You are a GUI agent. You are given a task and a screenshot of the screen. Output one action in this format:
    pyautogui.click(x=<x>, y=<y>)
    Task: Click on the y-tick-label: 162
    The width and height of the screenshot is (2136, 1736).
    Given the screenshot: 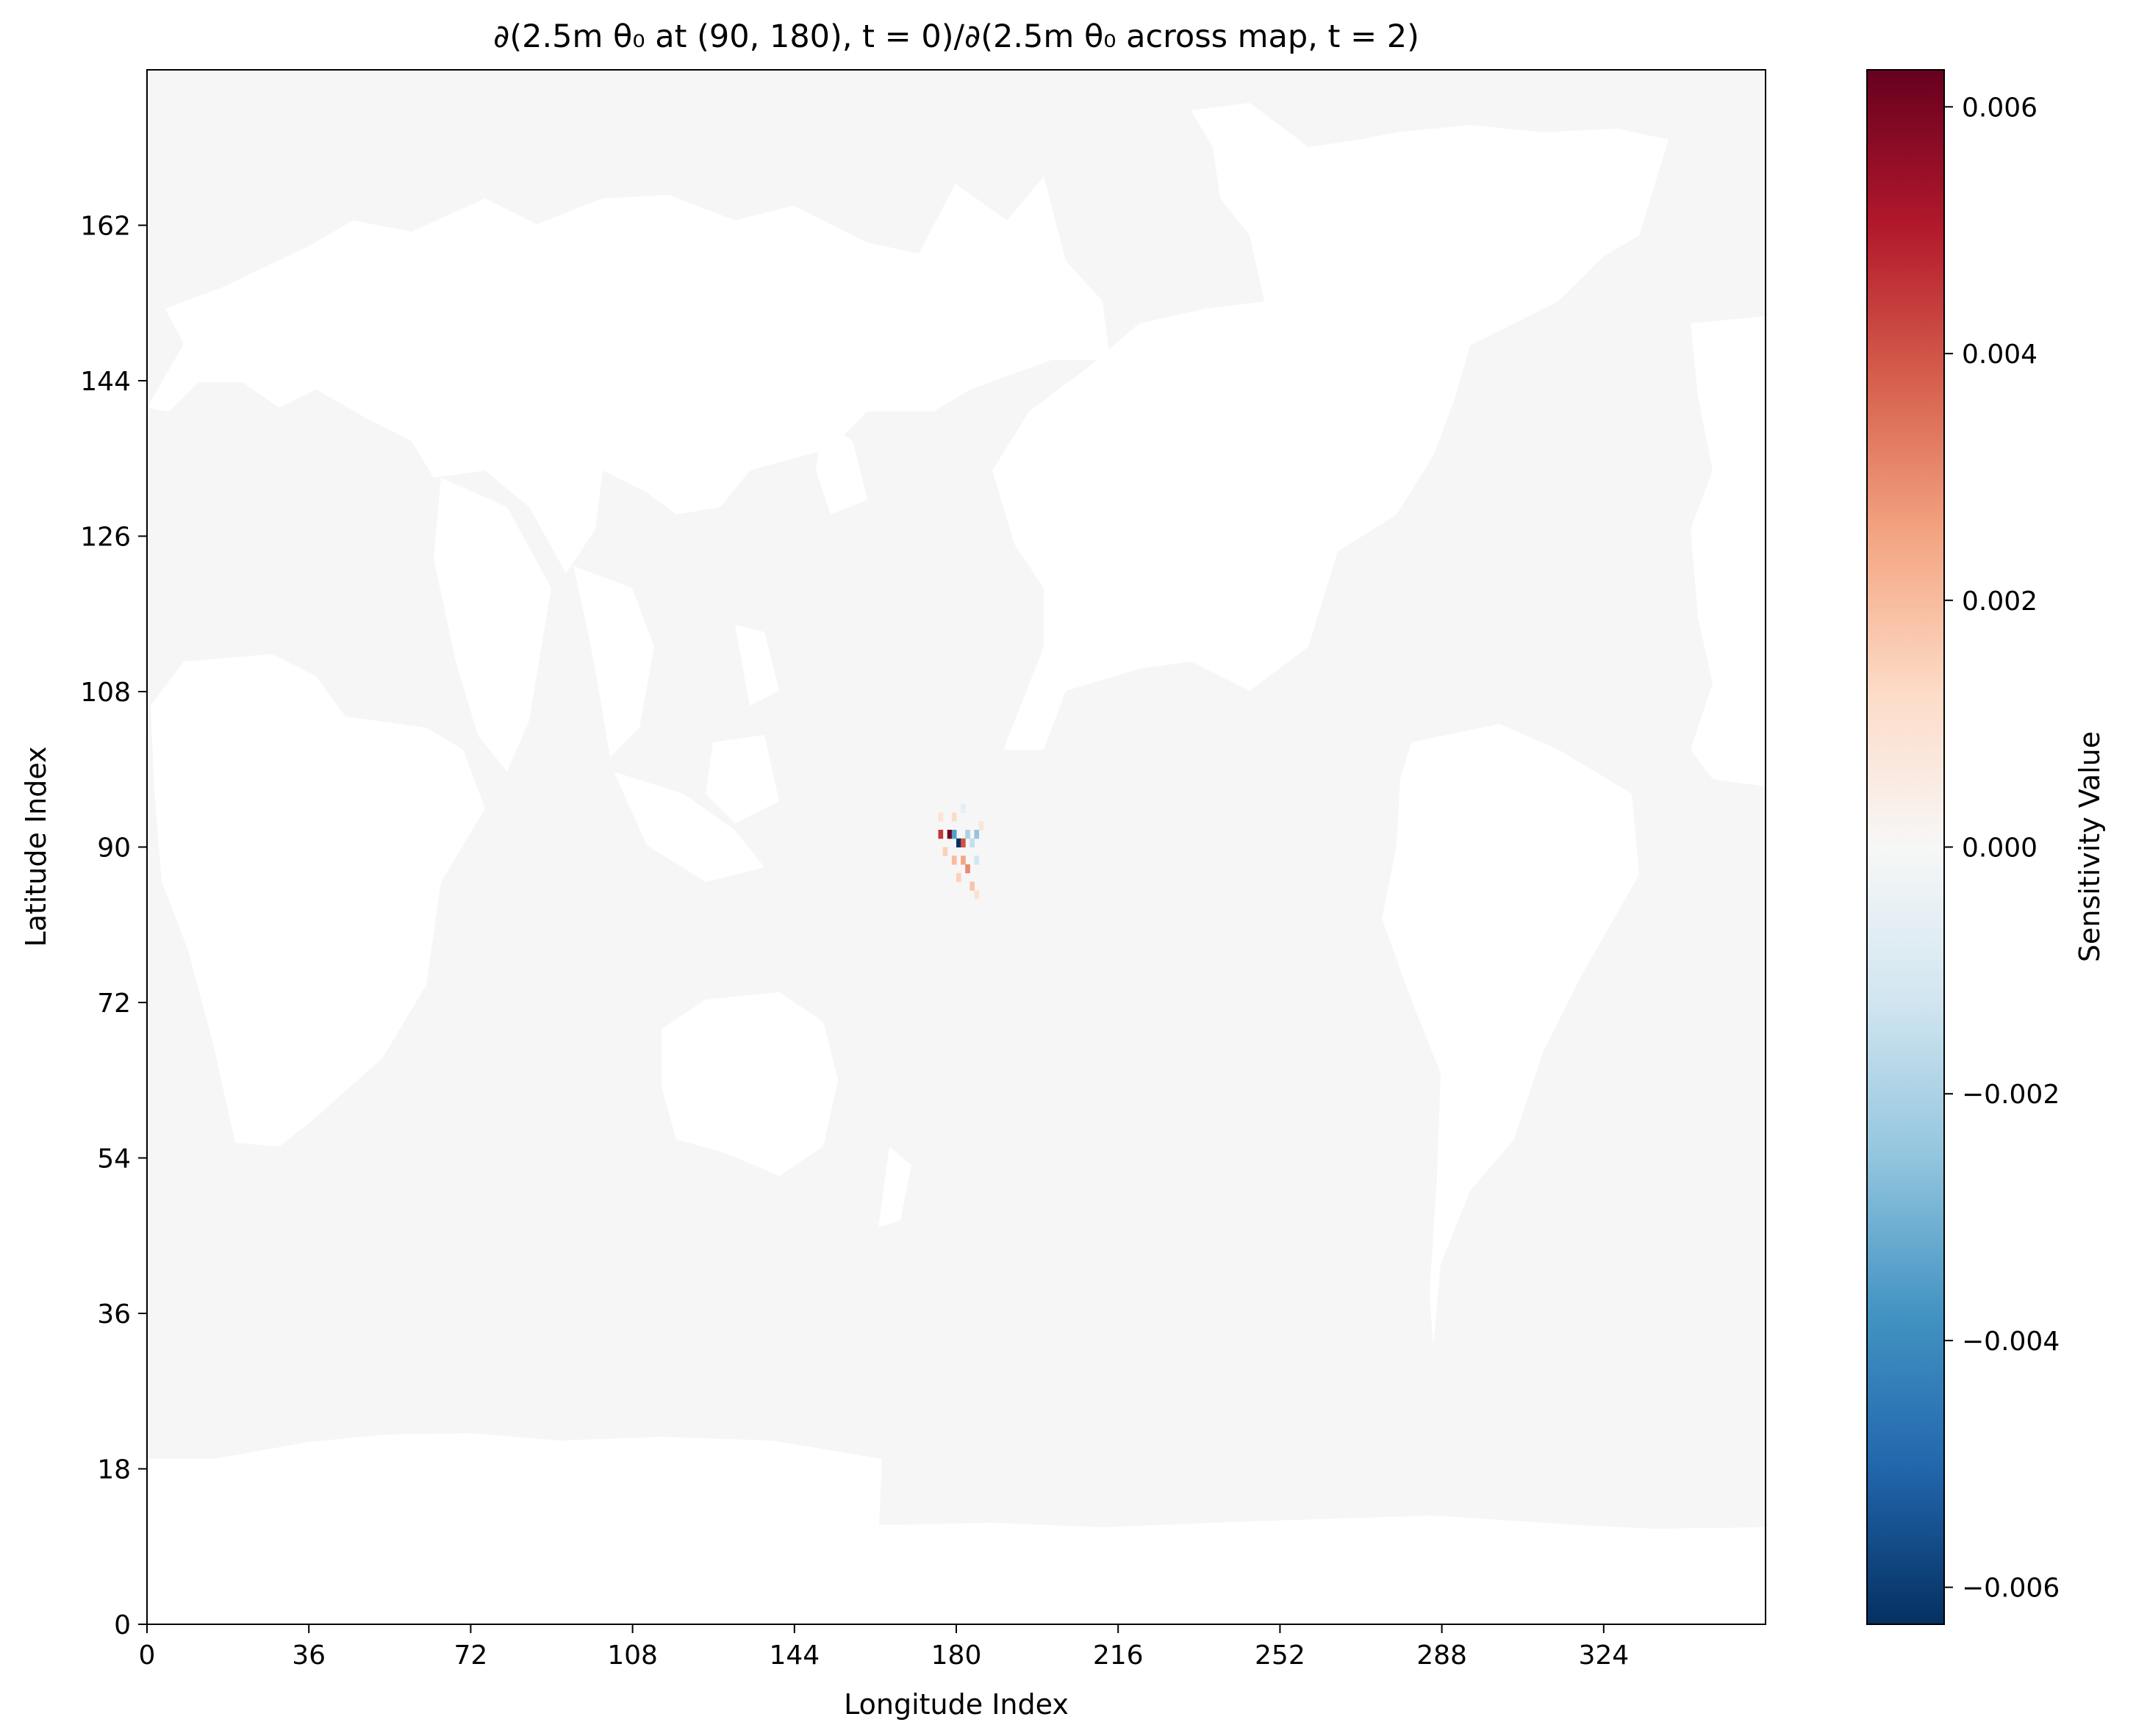 What is the action you would take?
    pyautogui.click(x=106, y=227)
    